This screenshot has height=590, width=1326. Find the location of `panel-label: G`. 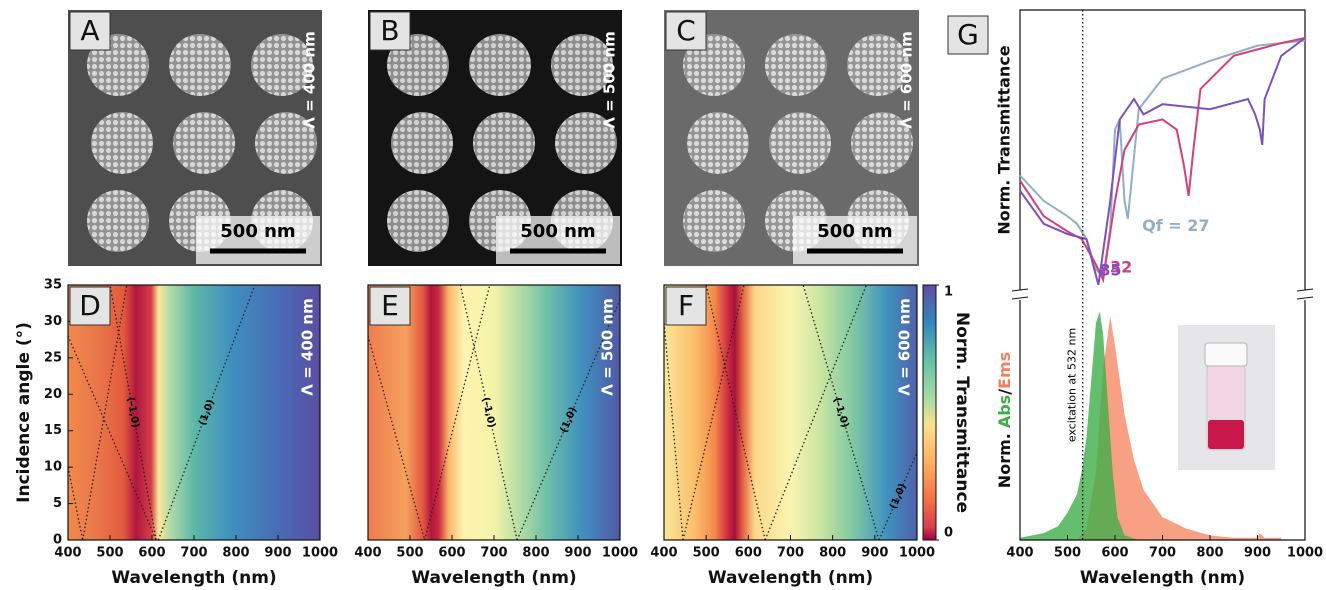

panel-label: G is located at coordinates (968, 34).